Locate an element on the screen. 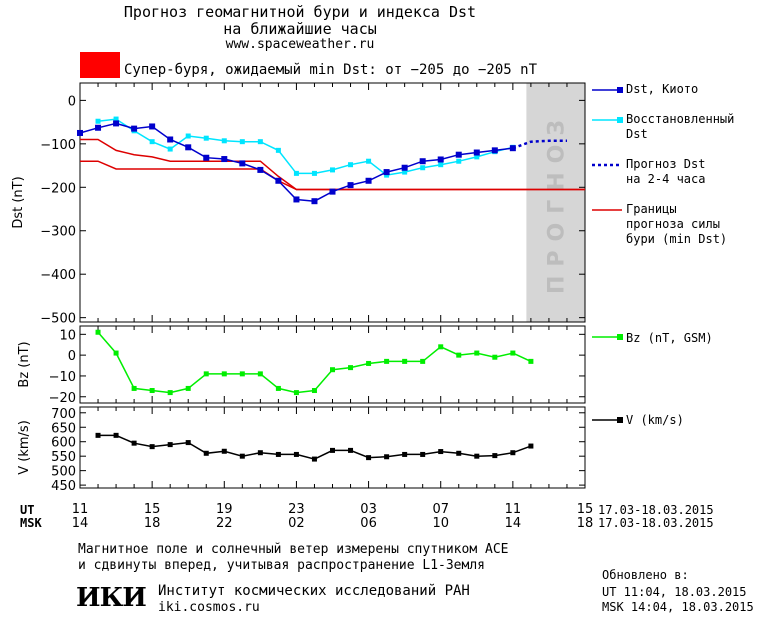 The image size is (760, 620). msk-axis-label: MSK is located at coordinates (31, 523).